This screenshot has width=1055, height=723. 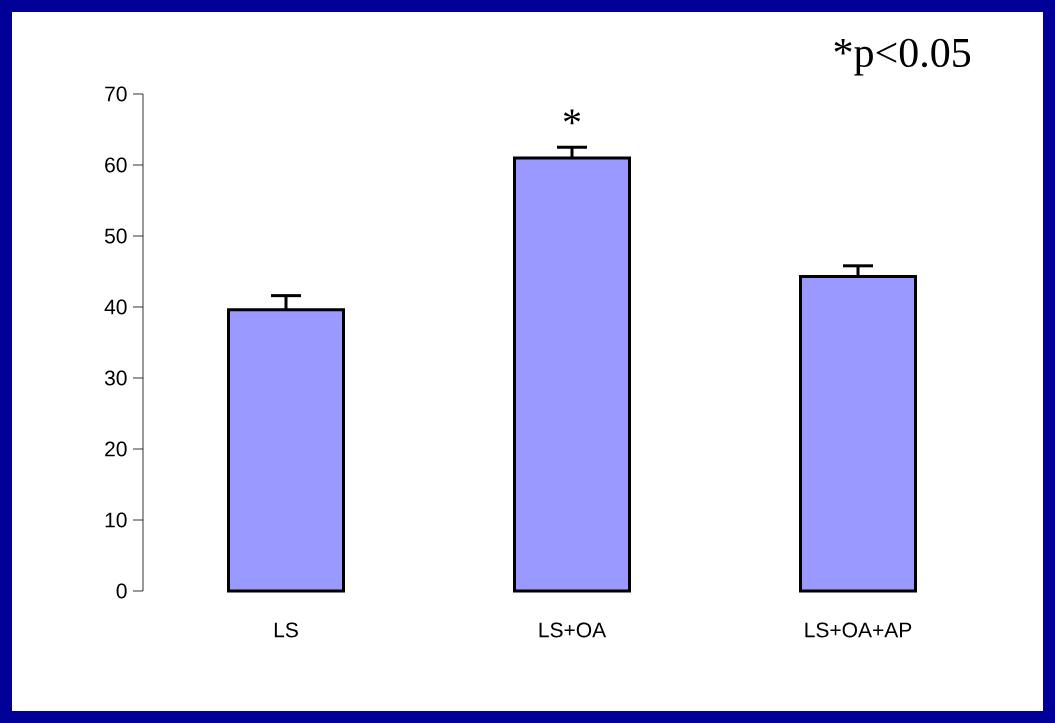 I want to click on y-tick-label: 30, so click(x=115, y=378).